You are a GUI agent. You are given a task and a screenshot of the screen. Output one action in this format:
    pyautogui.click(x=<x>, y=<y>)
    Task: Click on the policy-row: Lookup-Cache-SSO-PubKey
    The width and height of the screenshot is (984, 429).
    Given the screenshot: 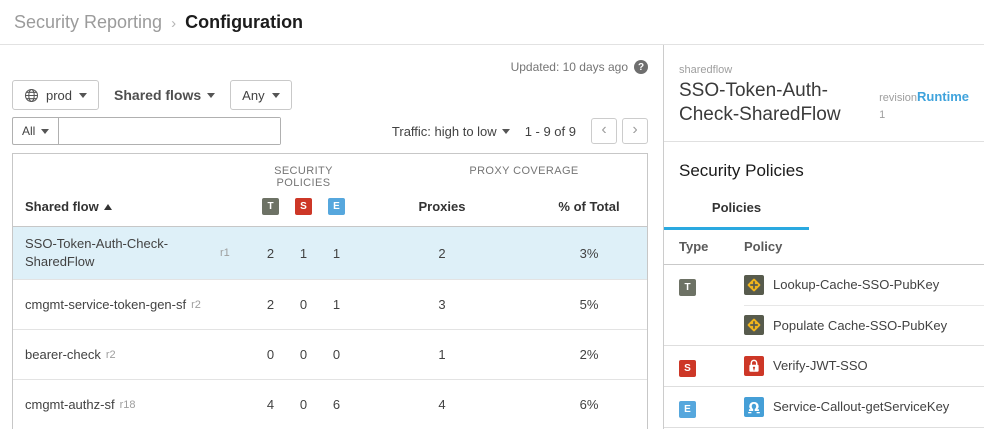 What is the action you would take?
    pyautogui.click(x=864, y=285)
    